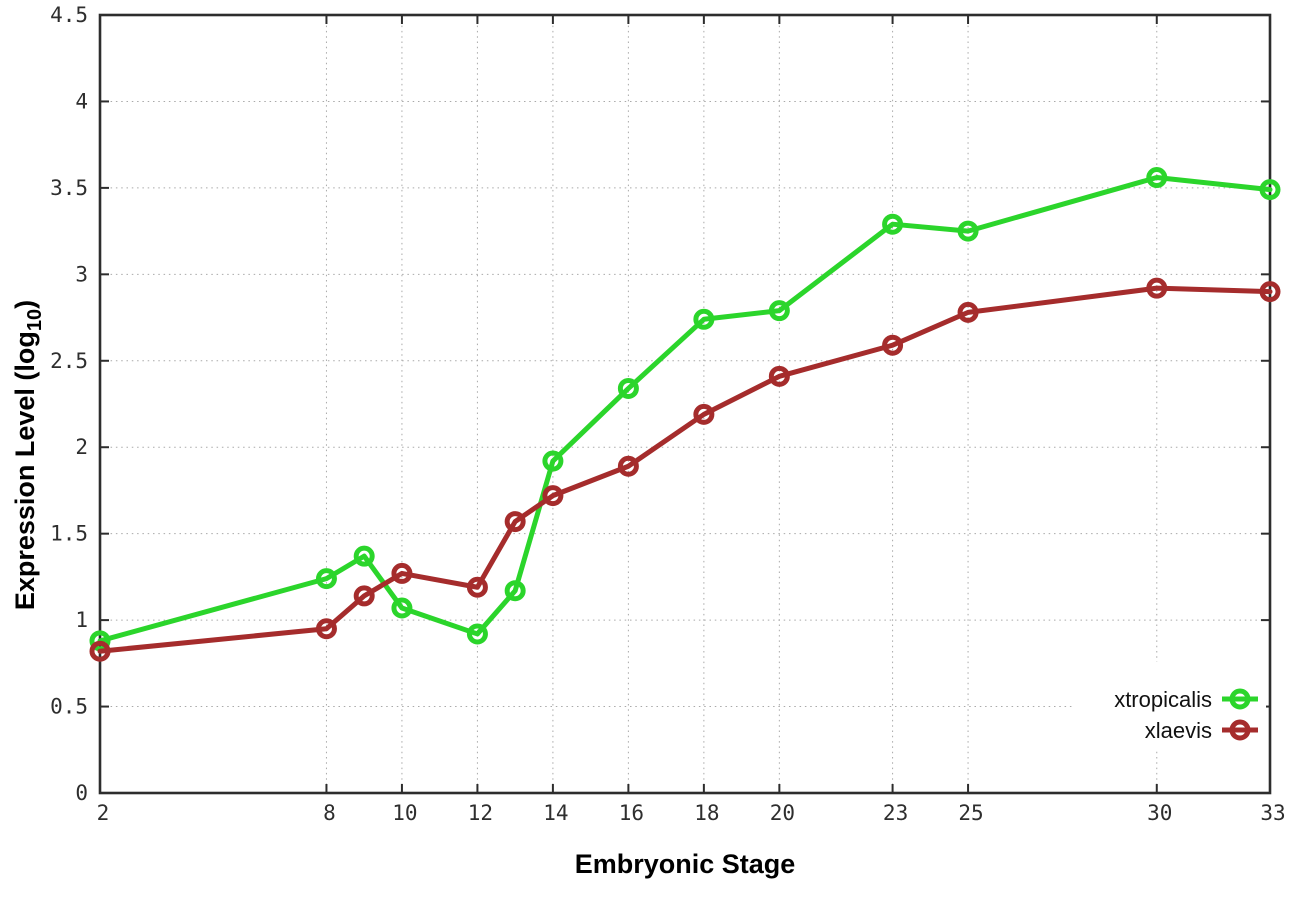 The height and width of the screenshot is (907, 1296). What do you see at coordinates (69, 707) in the screenshot?
I see `y-tick-label: 0.5` at bounding box center [69, 707].